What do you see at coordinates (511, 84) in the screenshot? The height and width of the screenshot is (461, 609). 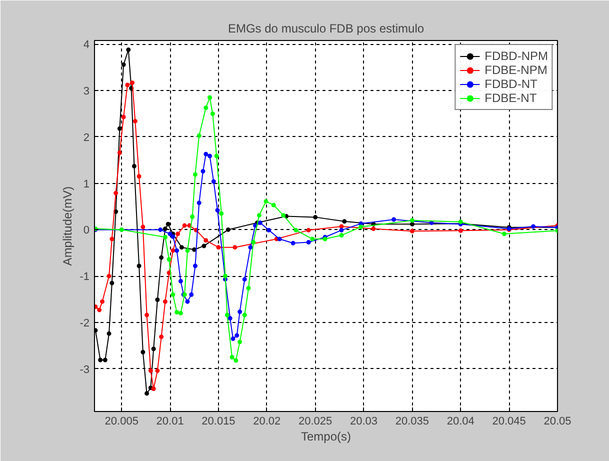 I see `legend-label: FDBD-NT` at bounding box center [511, 84].